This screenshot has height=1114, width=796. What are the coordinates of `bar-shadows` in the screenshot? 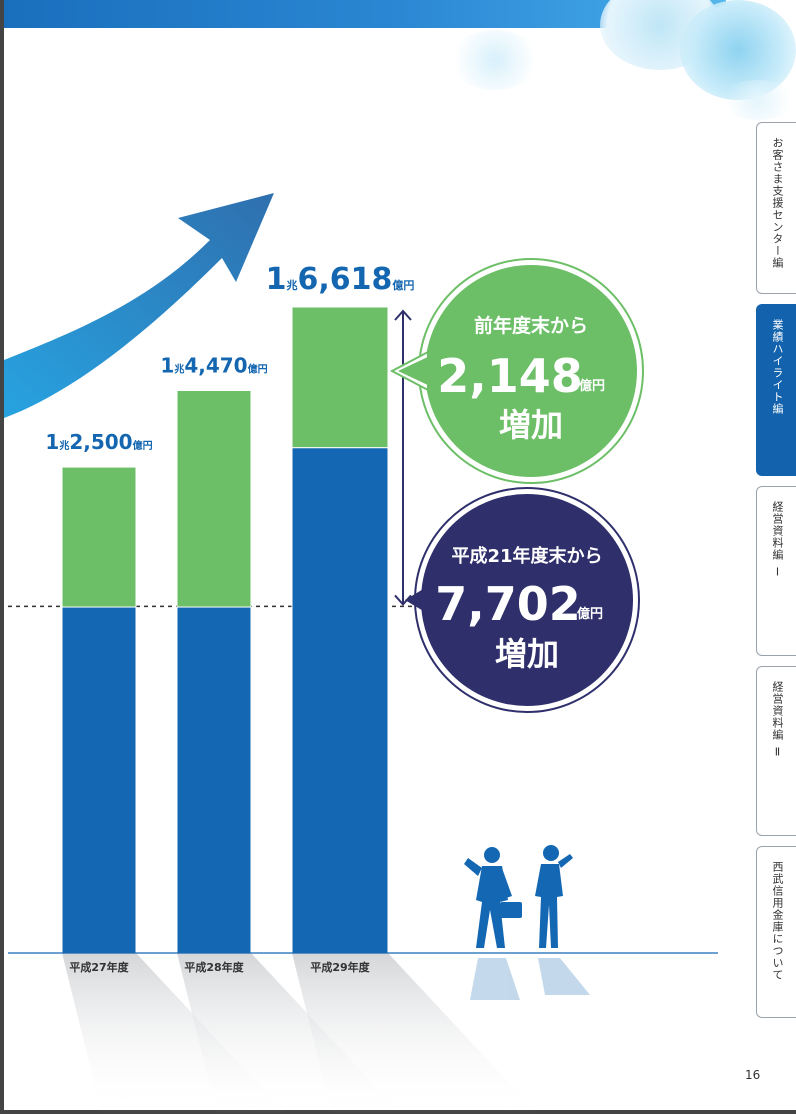 It's located at (300, 1033).